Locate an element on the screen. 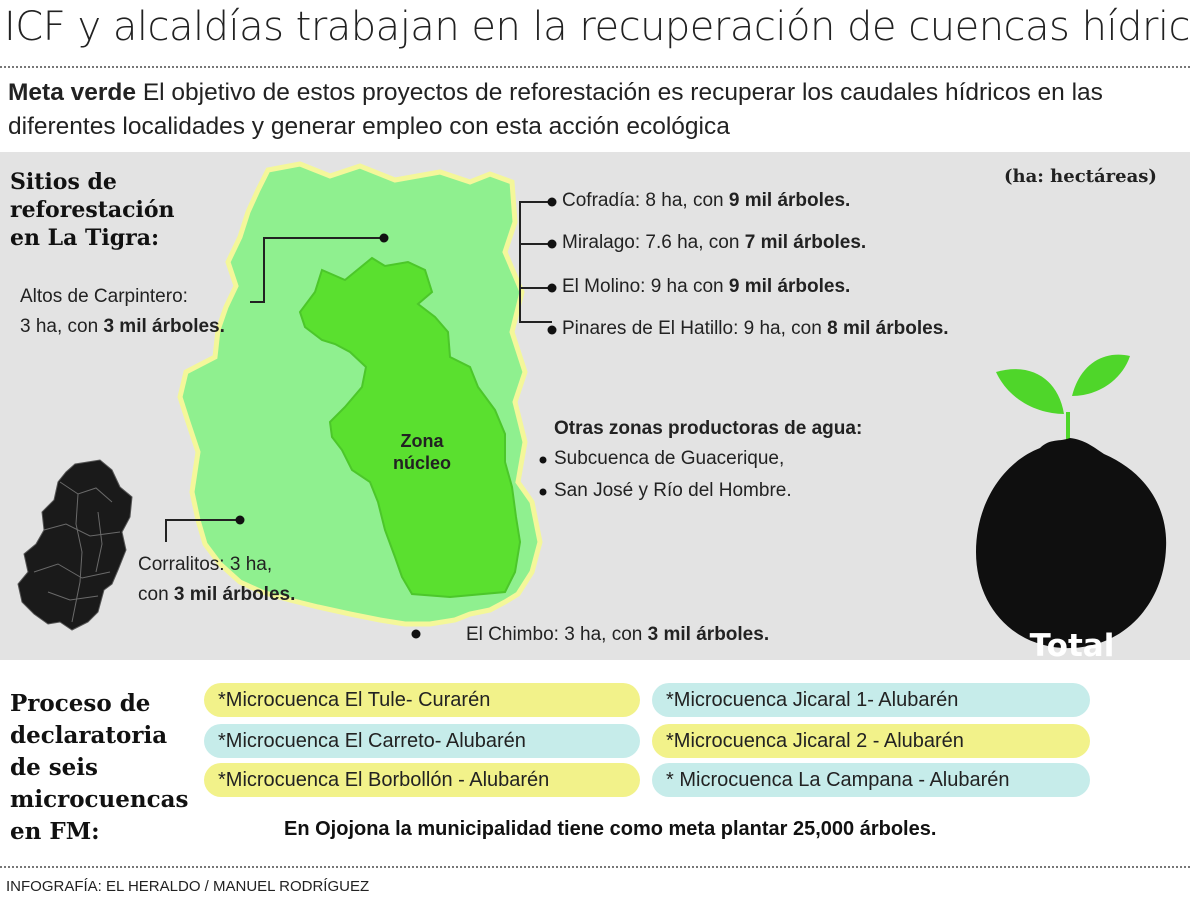 This screenshot has width=1190, height=900. site-label-cofradia: Cofradía: 8 ha, con 9 mil árboles. is located at coordinates (706, 200).